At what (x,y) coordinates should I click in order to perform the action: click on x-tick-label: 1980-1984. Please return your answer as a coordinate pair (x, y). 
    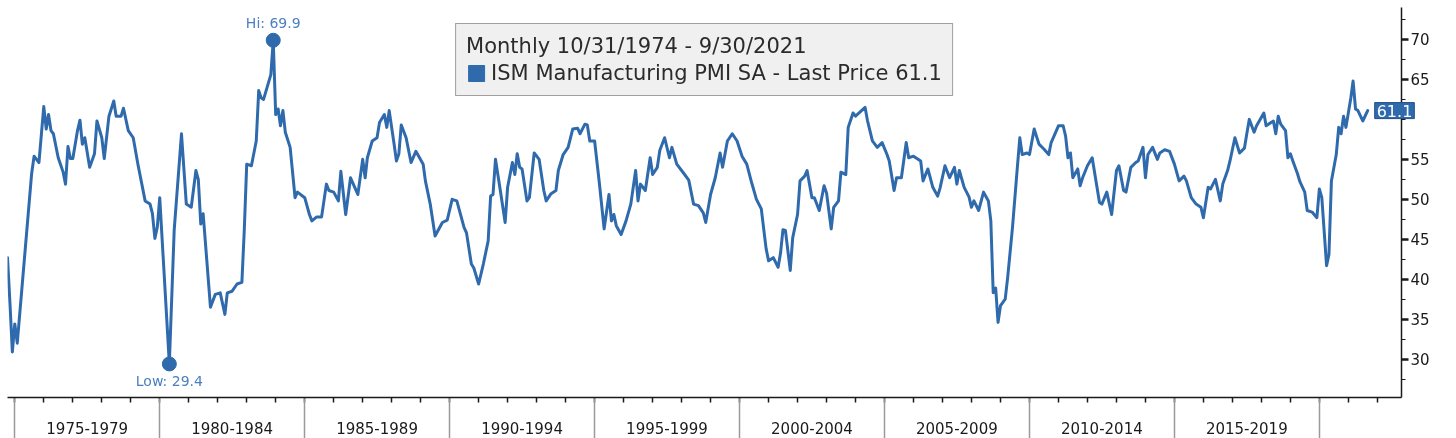
    Looking at the image, I should click on (232, 428).